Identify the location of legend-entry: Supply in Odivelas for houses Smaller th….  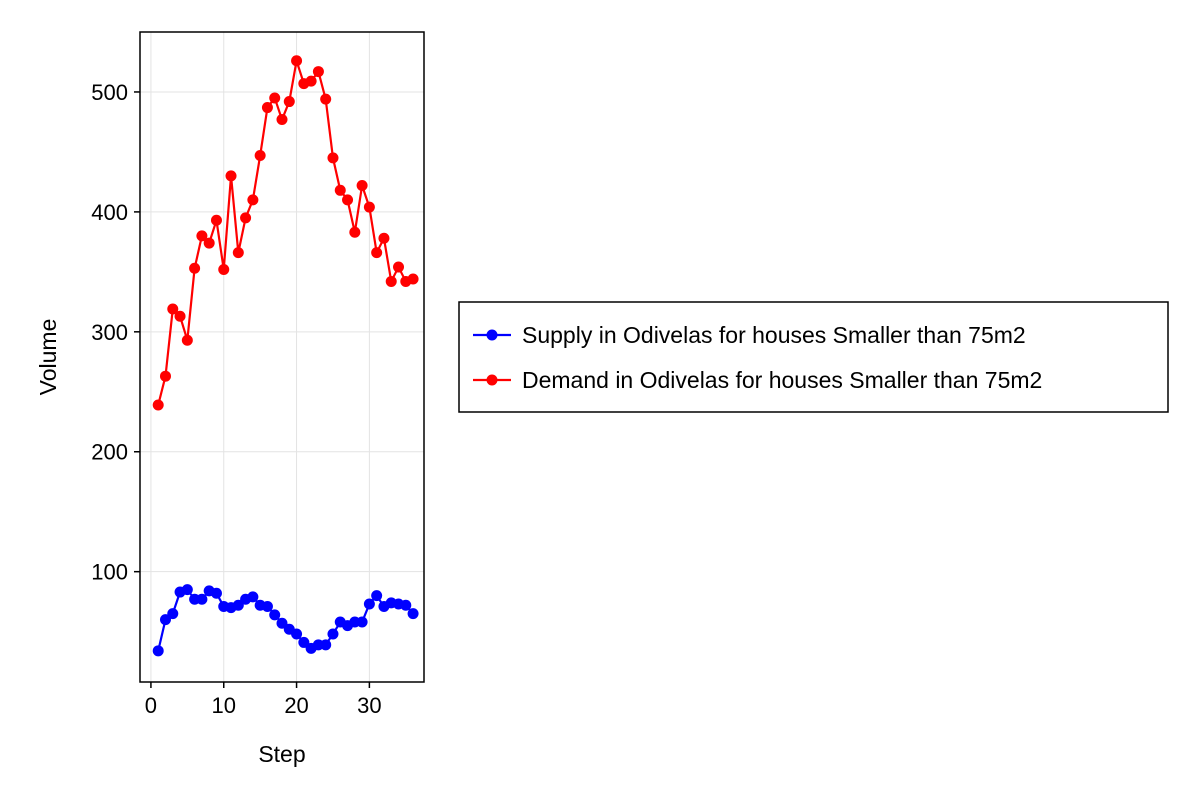
(749, 335).